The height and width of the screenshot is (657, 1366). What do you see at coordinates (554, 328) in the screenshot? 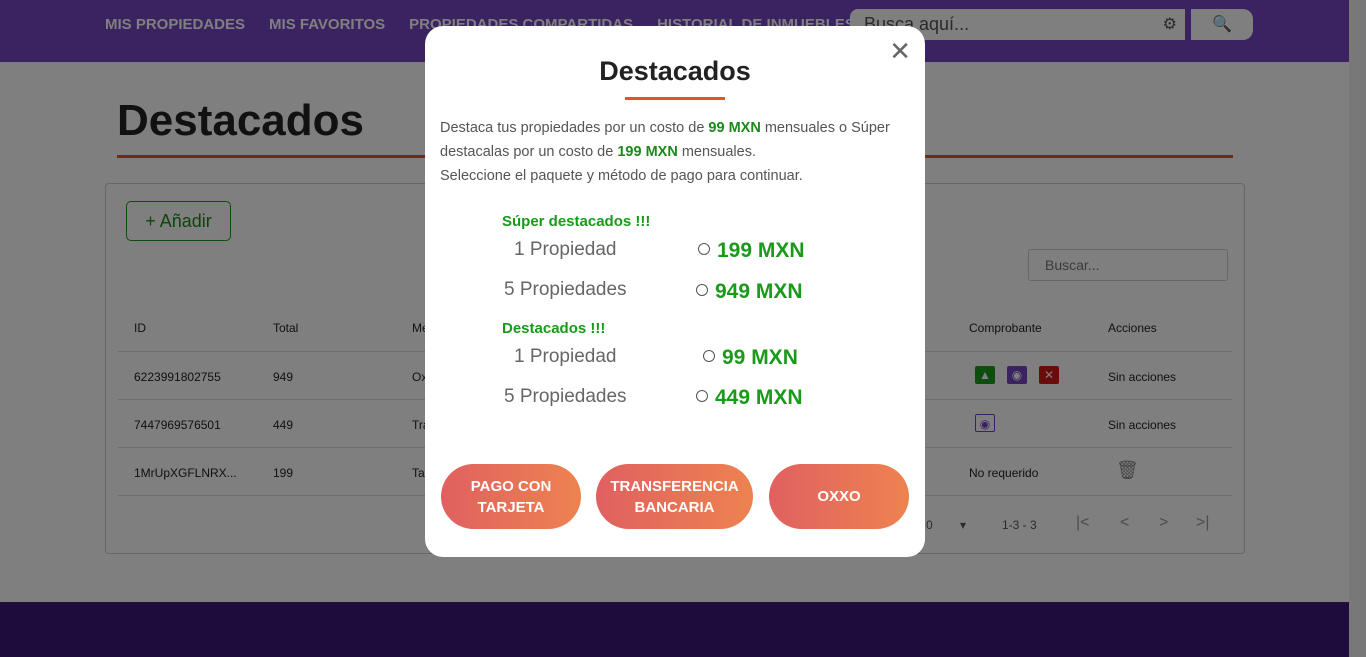
I see `destacados-label: Destacados !!!` at bounding box center [554, 328].